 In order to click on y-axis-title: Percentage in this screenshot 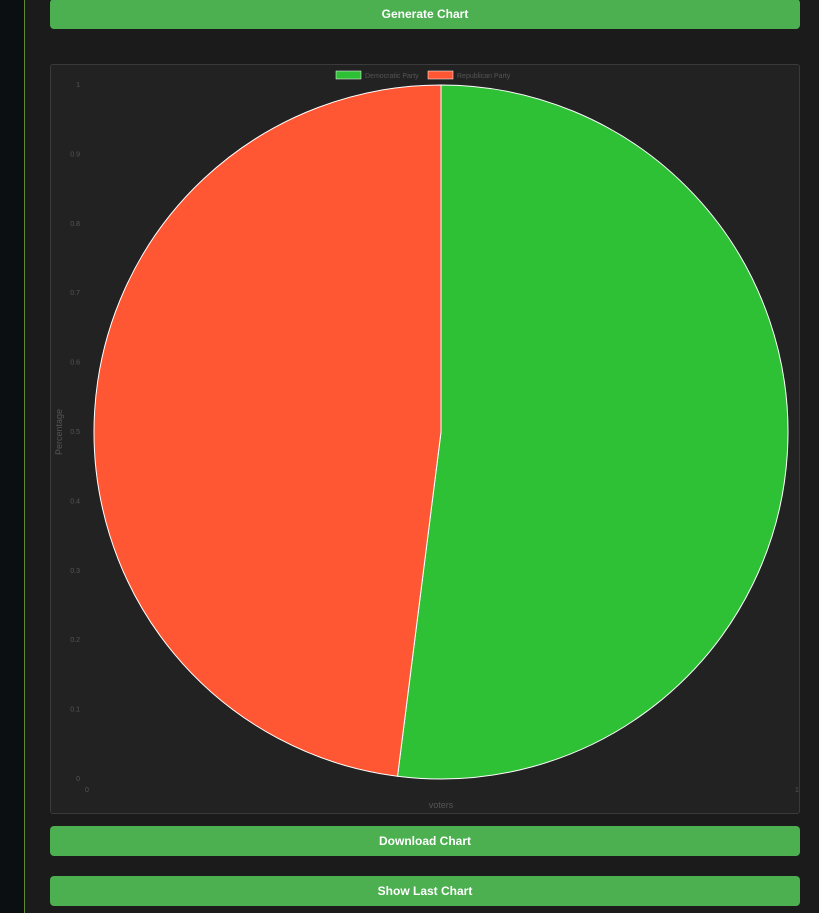, I will do `click(59, 432)`.